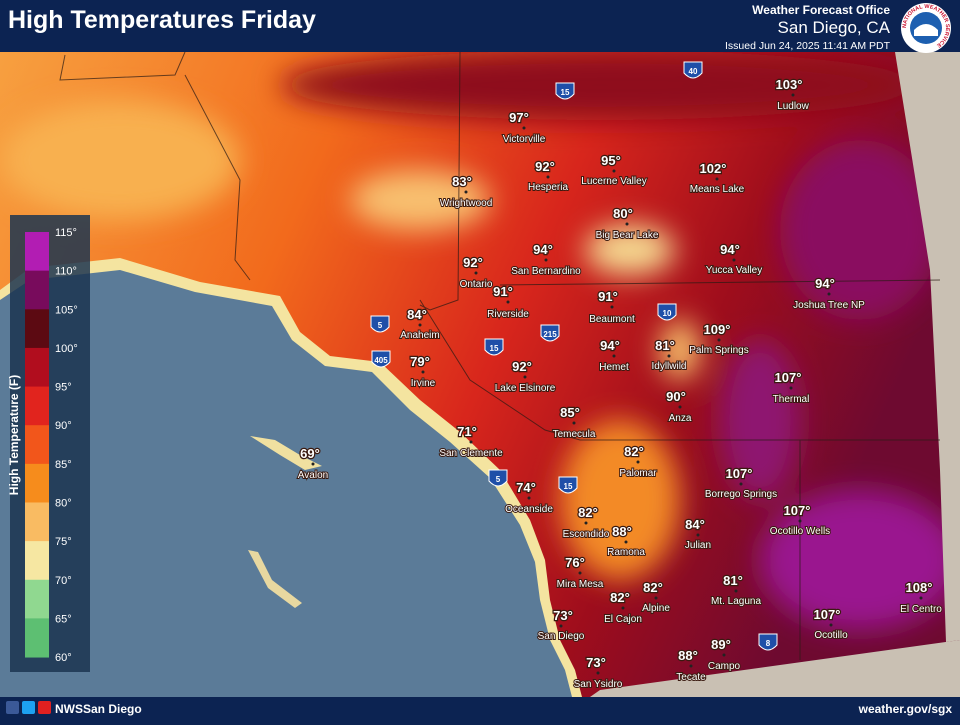  I want to click on twitter-icon, so click(28, 707).